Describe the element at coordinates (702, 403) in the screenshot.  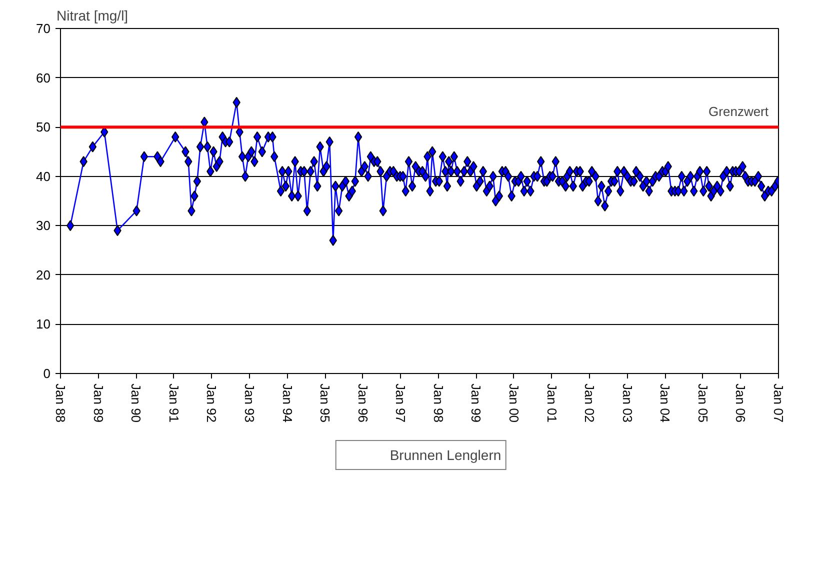
I see `x-tick-label: Jan 05` at that location.